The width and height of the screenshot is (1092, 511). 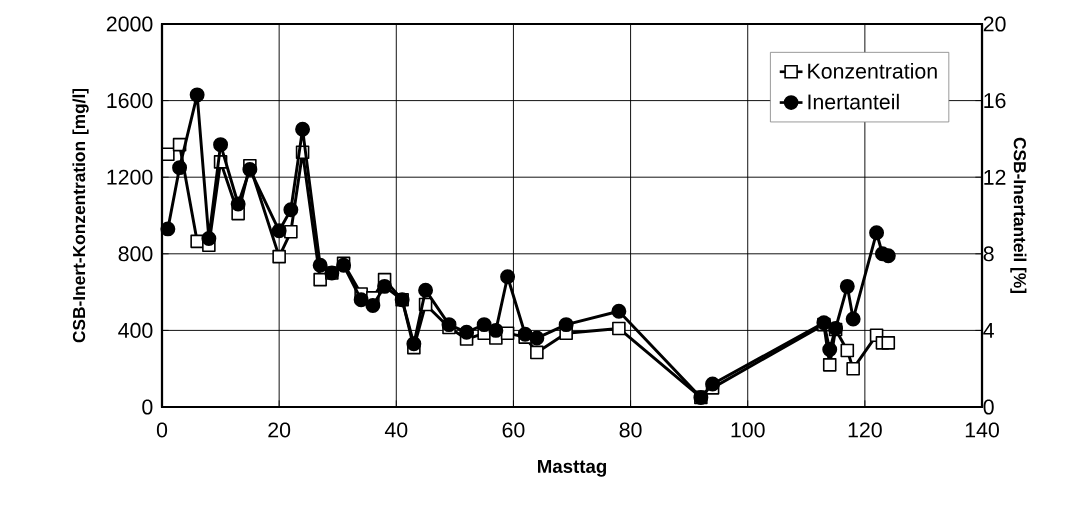 What do you see at coordinates (80, 215) in the screenshot?
I see `y-axis-title: CSB-Inert-Konzentration [mg/l]` at bounding box center [80, 215].